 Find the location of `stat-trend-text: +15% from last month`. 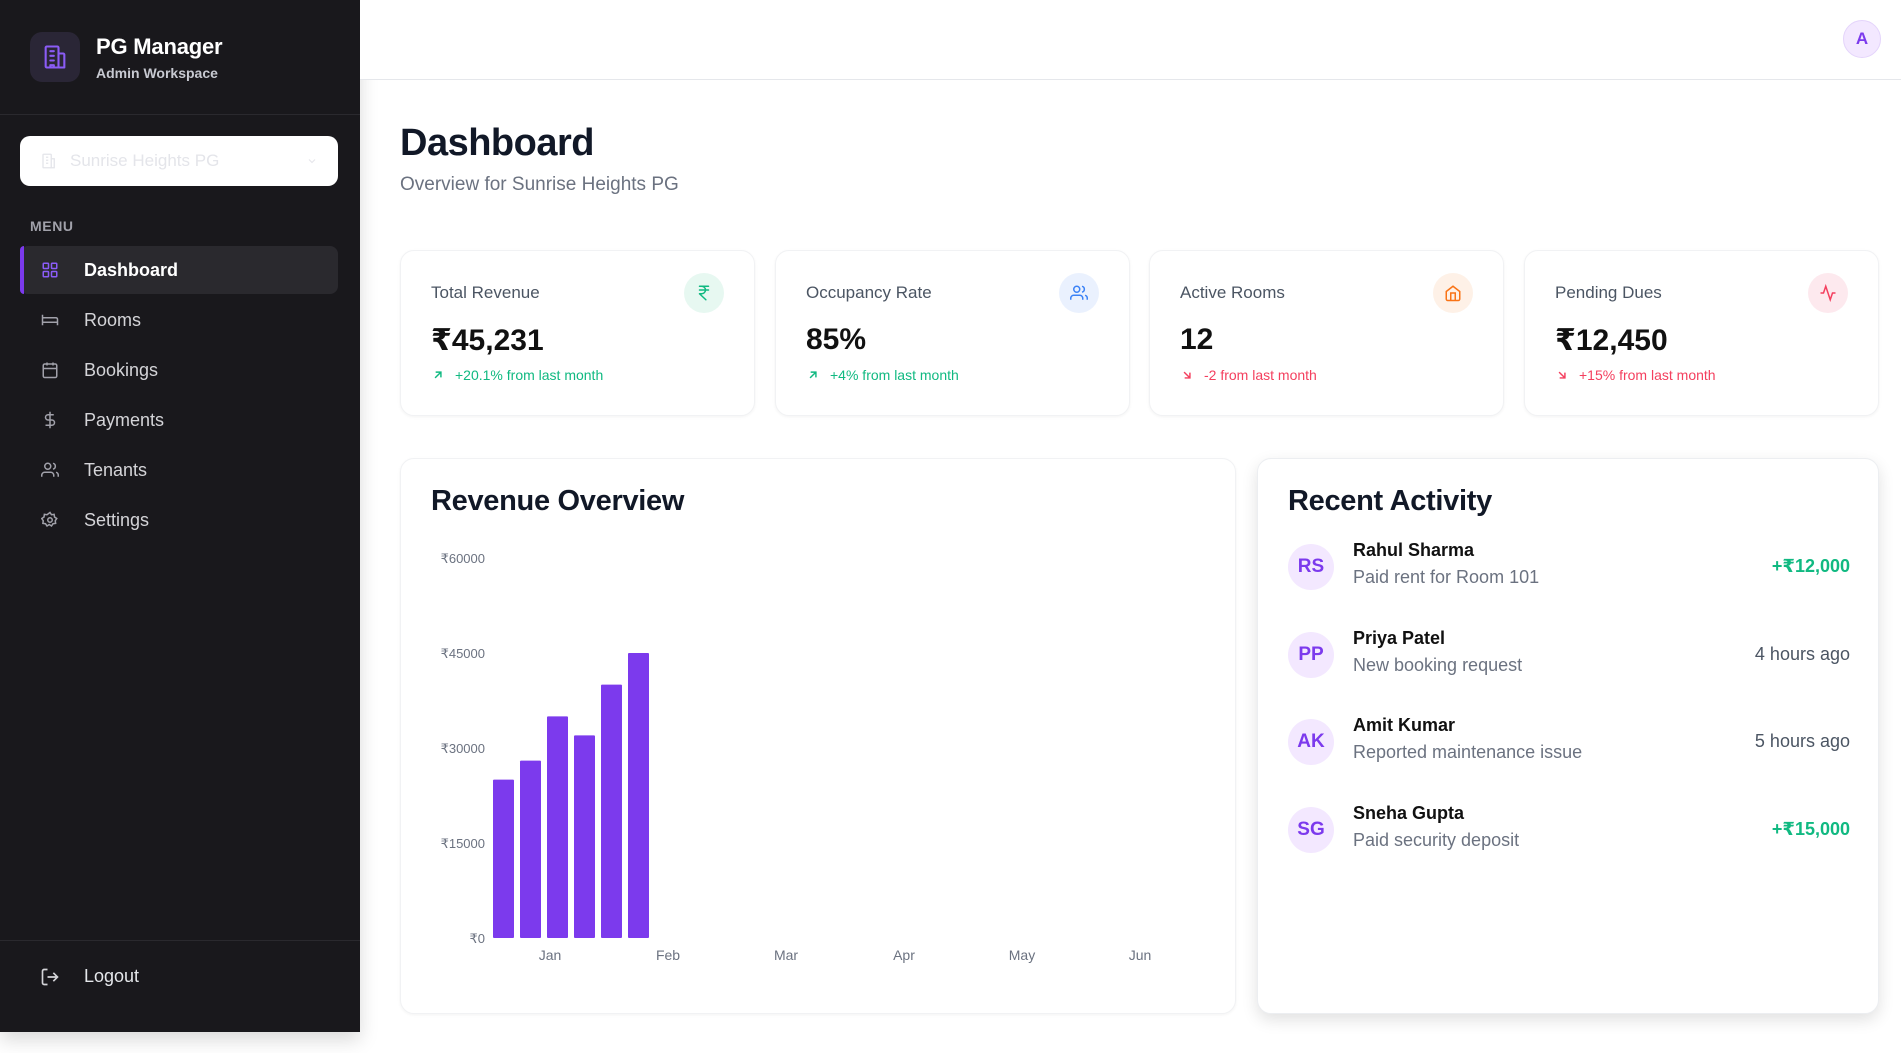

stat-trend-text: +15% from last month is located at coordinates (1647, 375).